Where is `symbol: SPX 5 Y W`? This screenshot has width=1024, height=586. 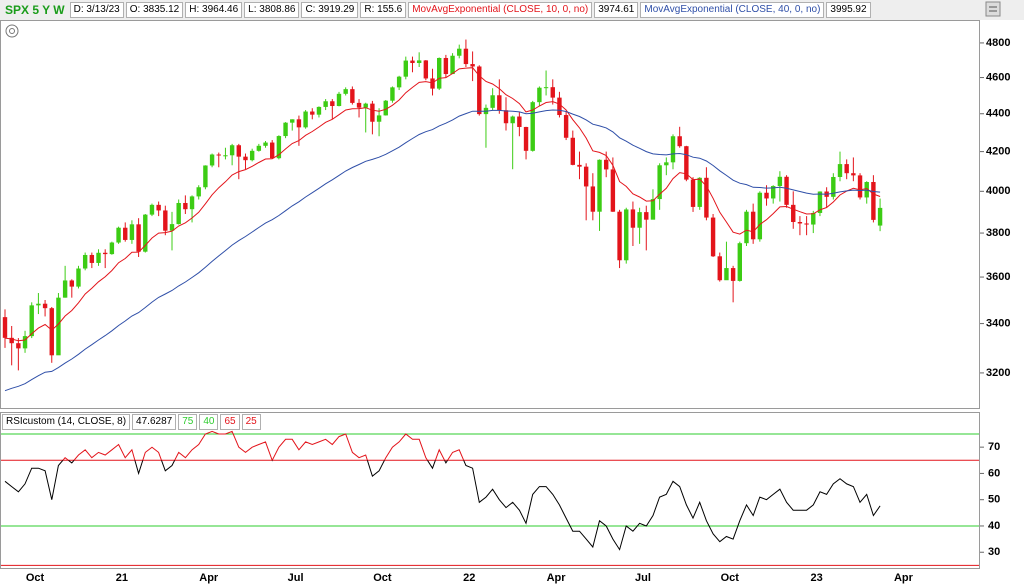
symbol: SPX 5 Y W is located at coordinates (35, 10).